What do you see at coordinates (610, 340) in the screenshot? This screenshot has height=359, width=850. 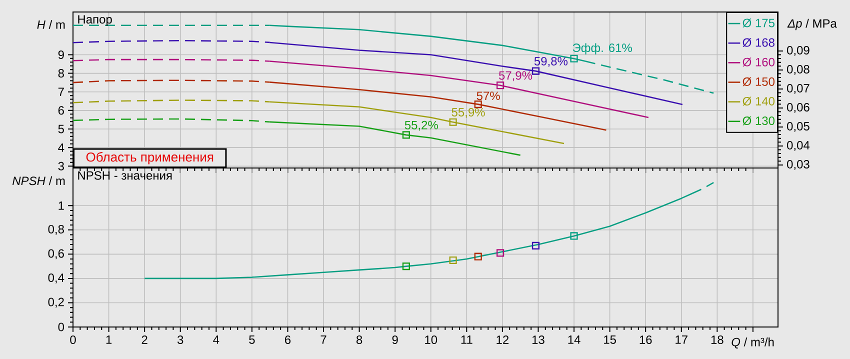 I see `x-tick-label: 15` at bounding box center [610, 340].